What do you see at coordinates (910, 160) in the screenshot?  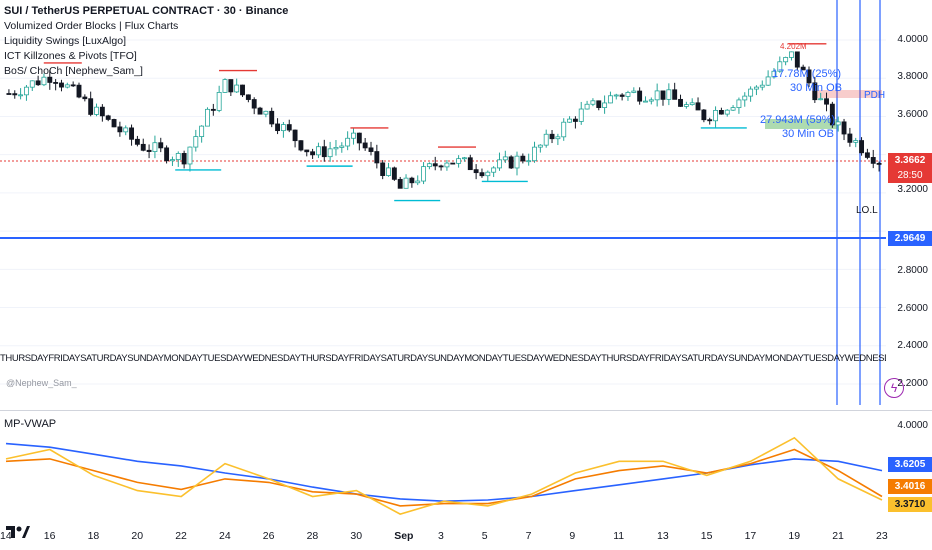 I see `current-price-tag: 3.3662` at bounding box center [910, 160].